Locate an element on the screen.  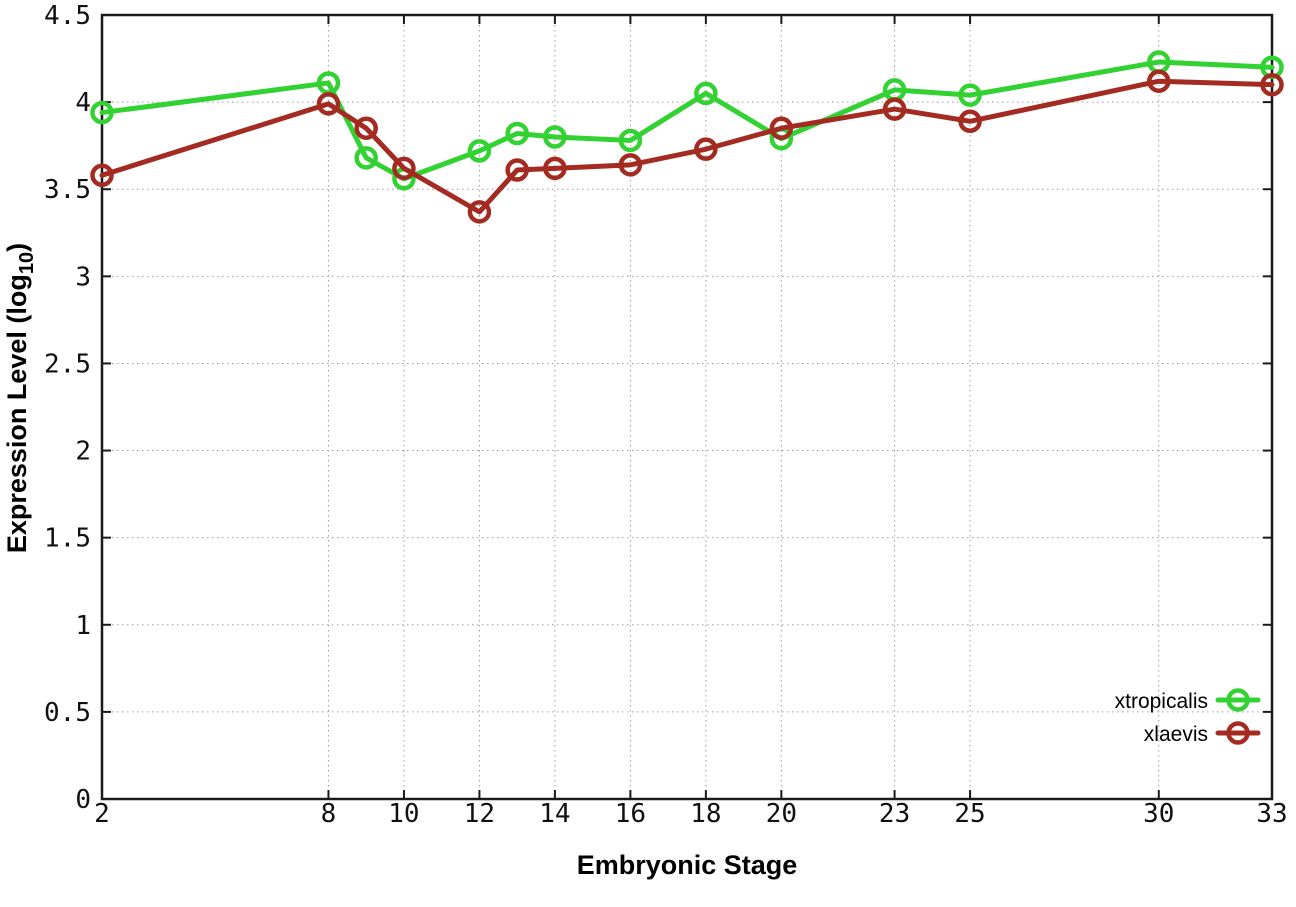
y-tick-label: 2 is located at coordinates (83, 452).